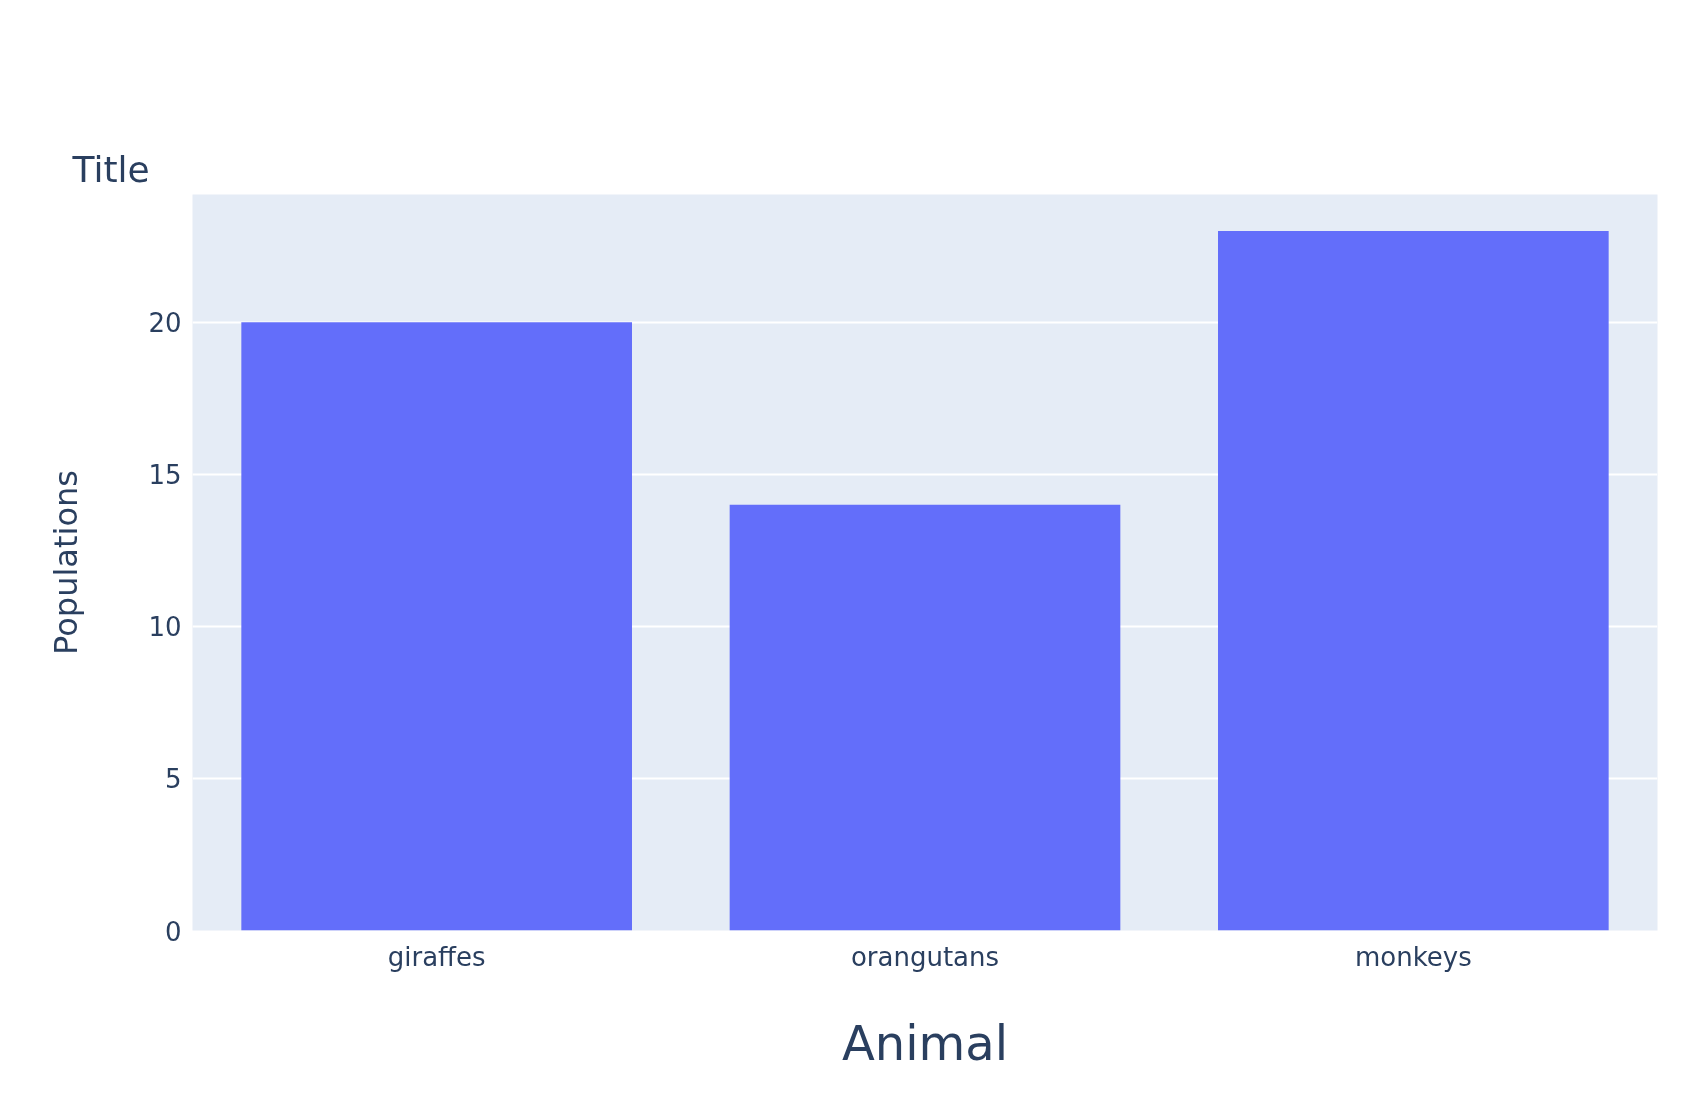  Describe the element at coordinates (165, 627) in the screenshot. I see `y-tick-label: 10` at that location.